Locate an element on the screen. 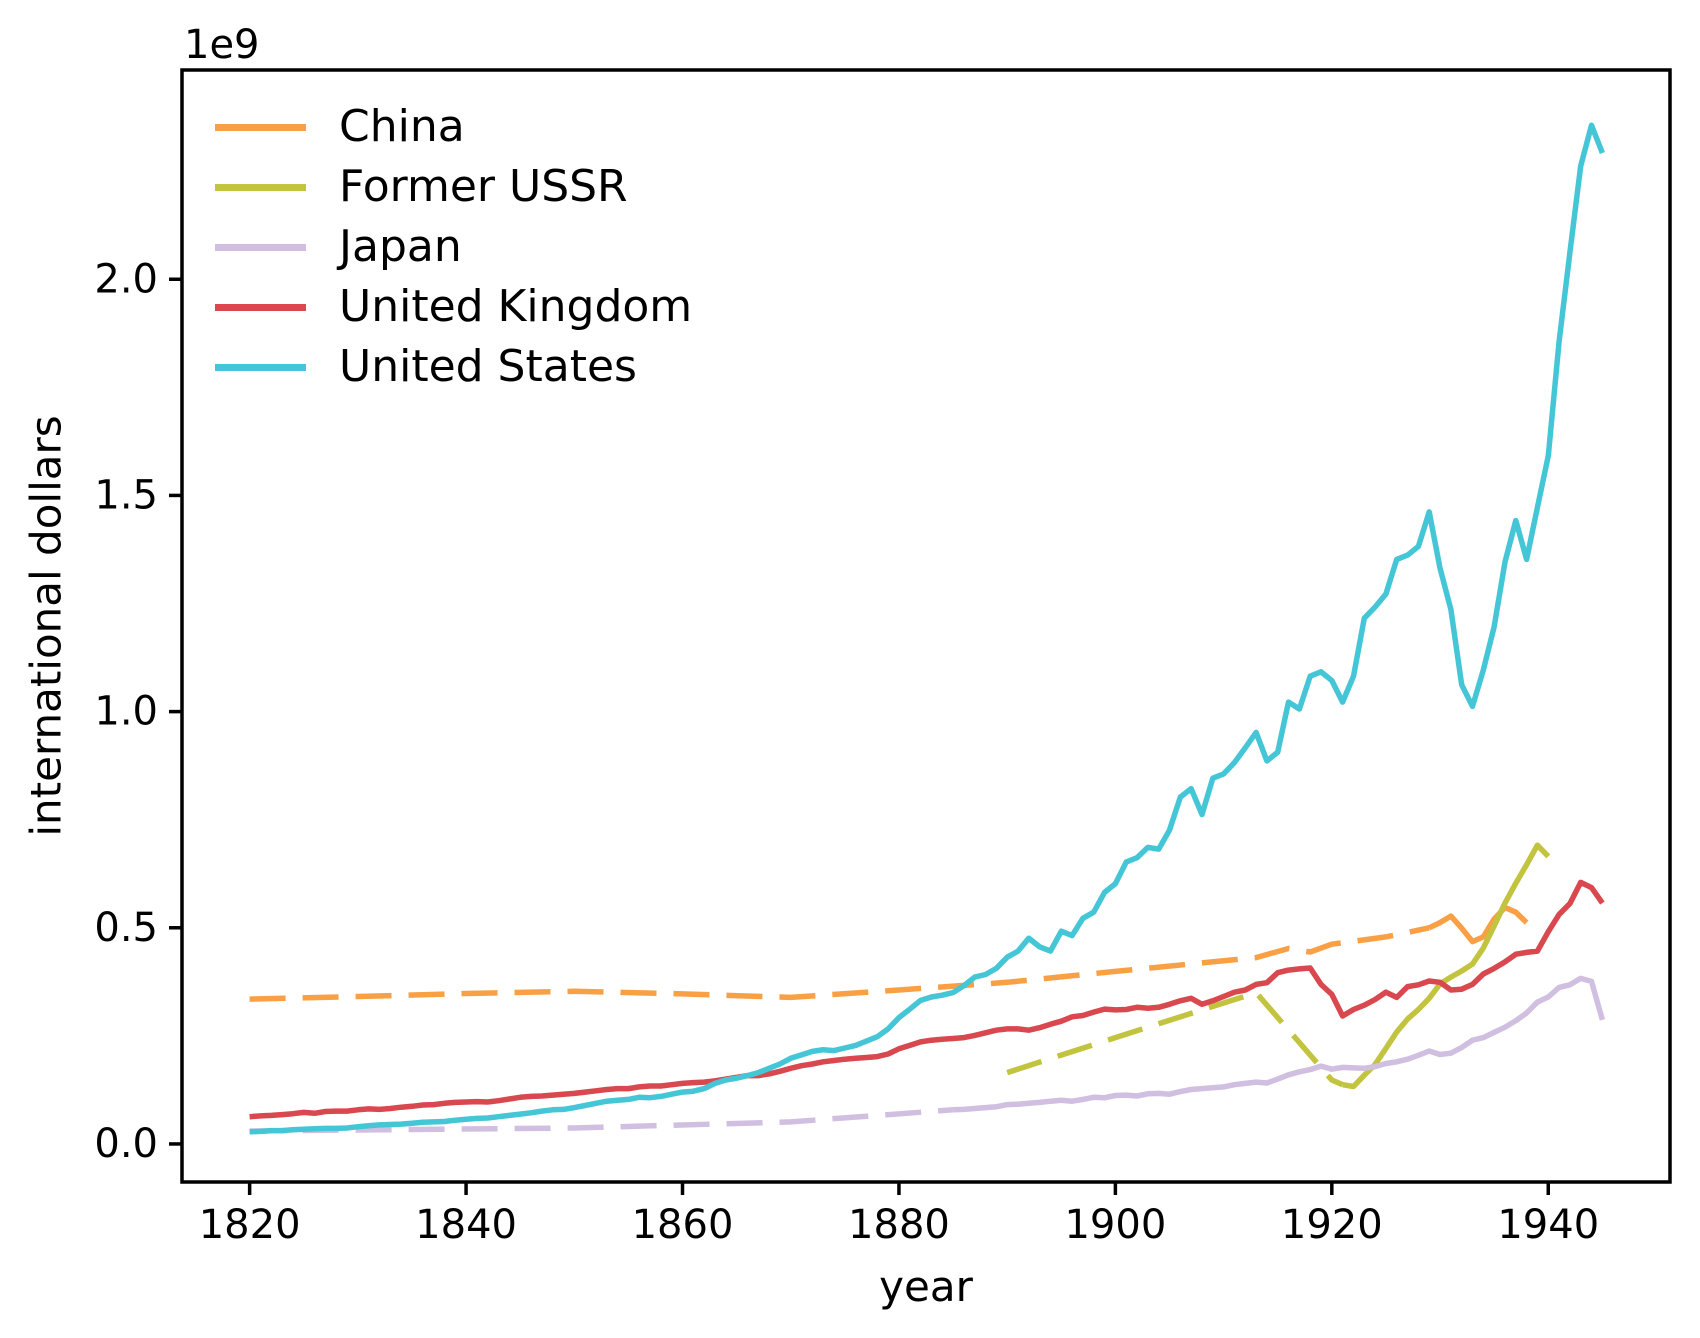 The height and width of the screenshot is (1338, 1700). x-axis-label: year is located at coordinates (926, 1286).